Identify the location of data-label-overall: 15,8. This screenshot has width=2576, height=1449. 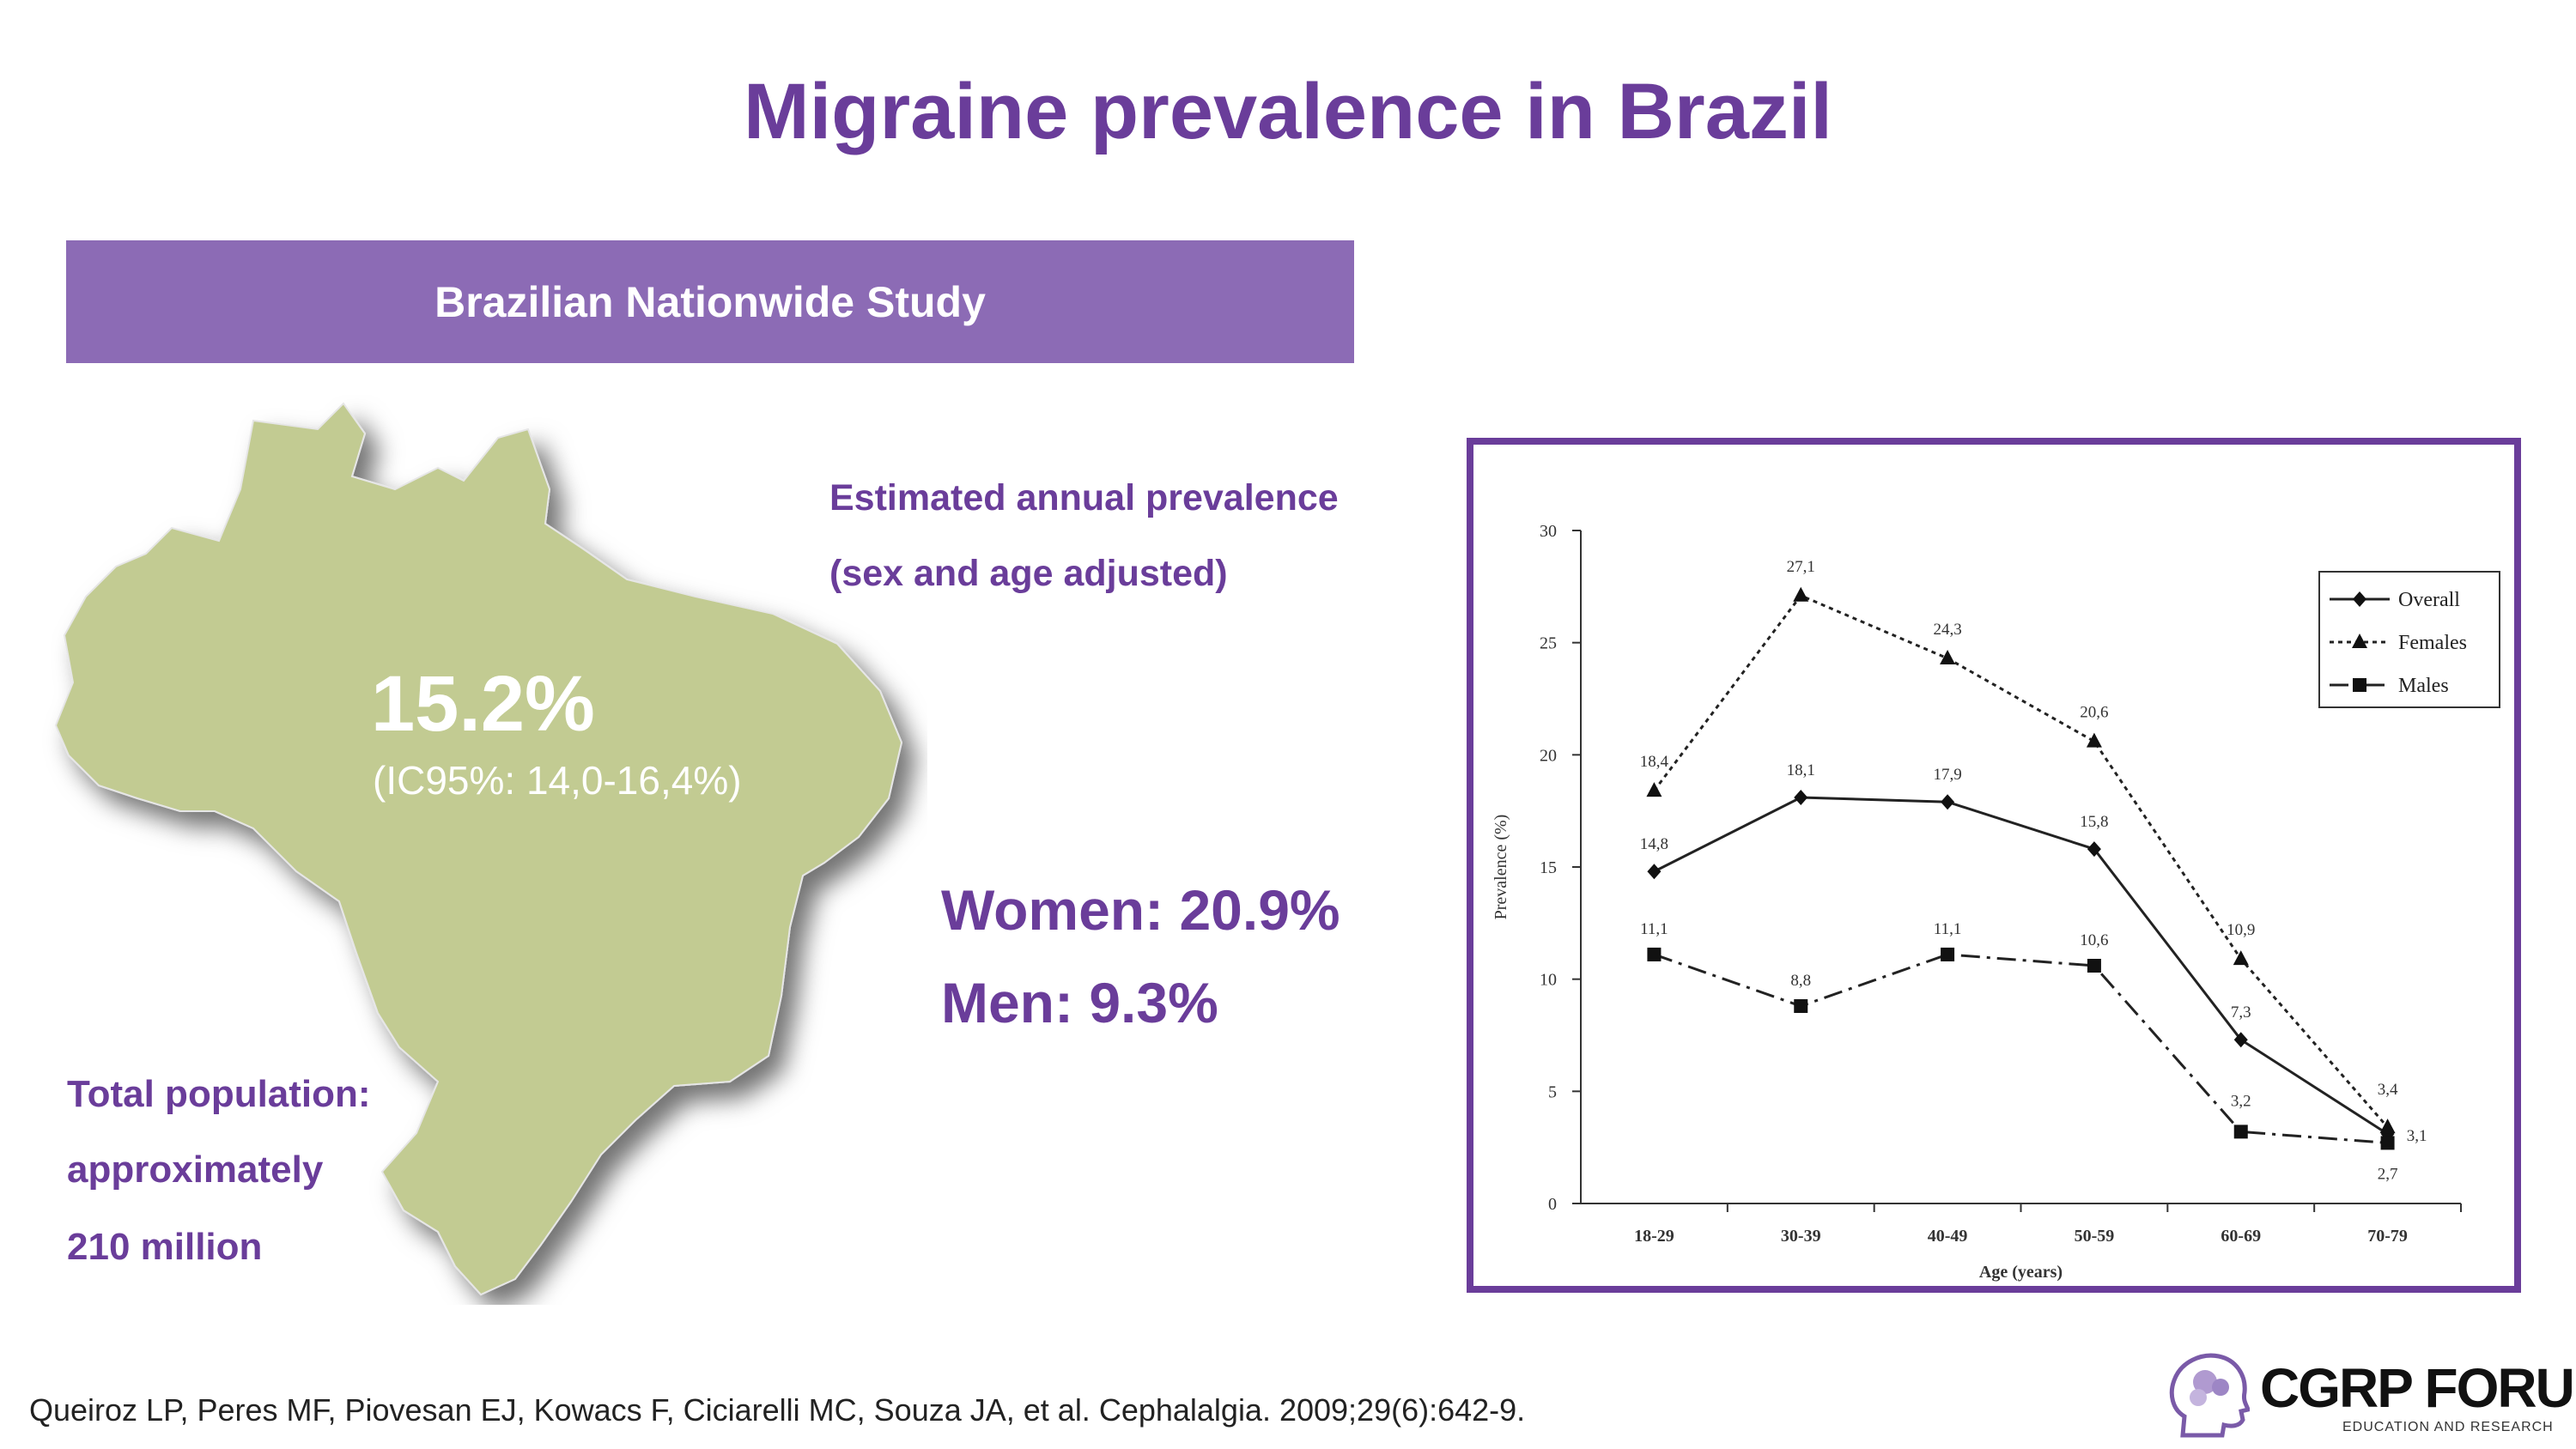
(2094, 822).